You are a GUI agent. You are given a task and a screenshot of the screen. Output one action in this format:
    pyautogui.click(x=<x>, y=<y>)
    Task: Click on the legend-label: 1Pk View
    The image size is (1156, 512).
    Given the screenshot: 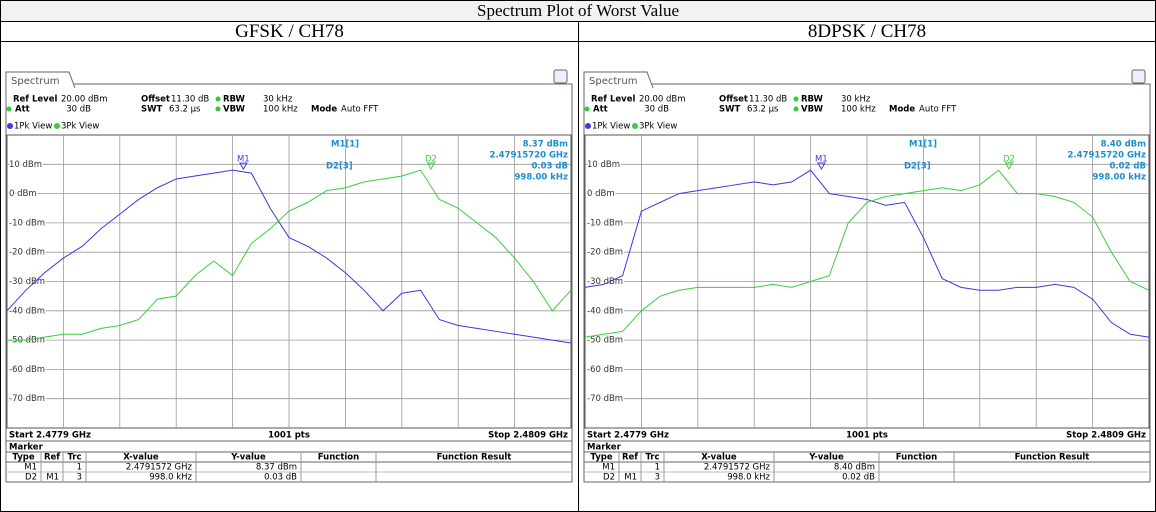 What is the action you would take?
    pyautogui.click(x=33, y=127)
    